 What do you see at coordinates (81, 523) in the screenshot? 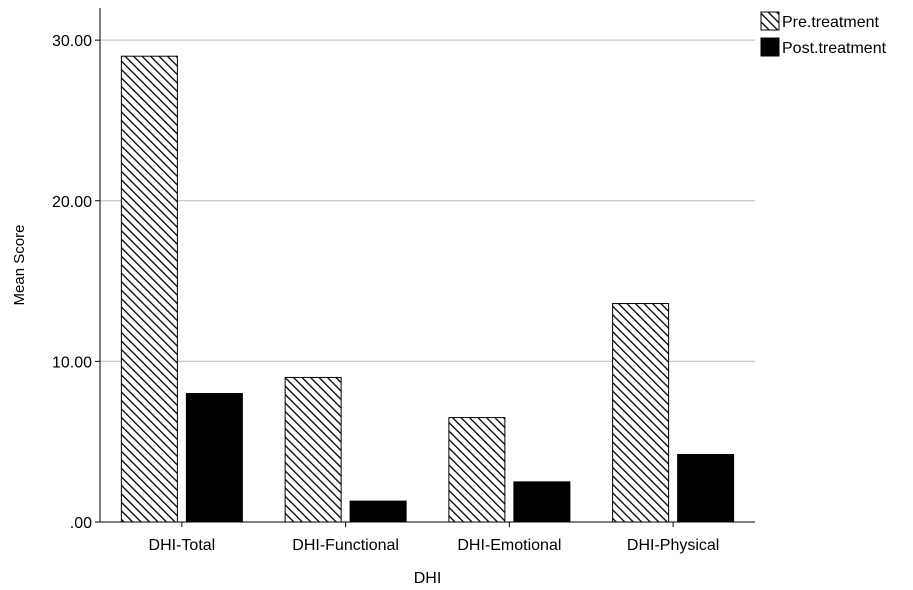
I see `y-tick-label: .00` at bounding box center [81, 523].